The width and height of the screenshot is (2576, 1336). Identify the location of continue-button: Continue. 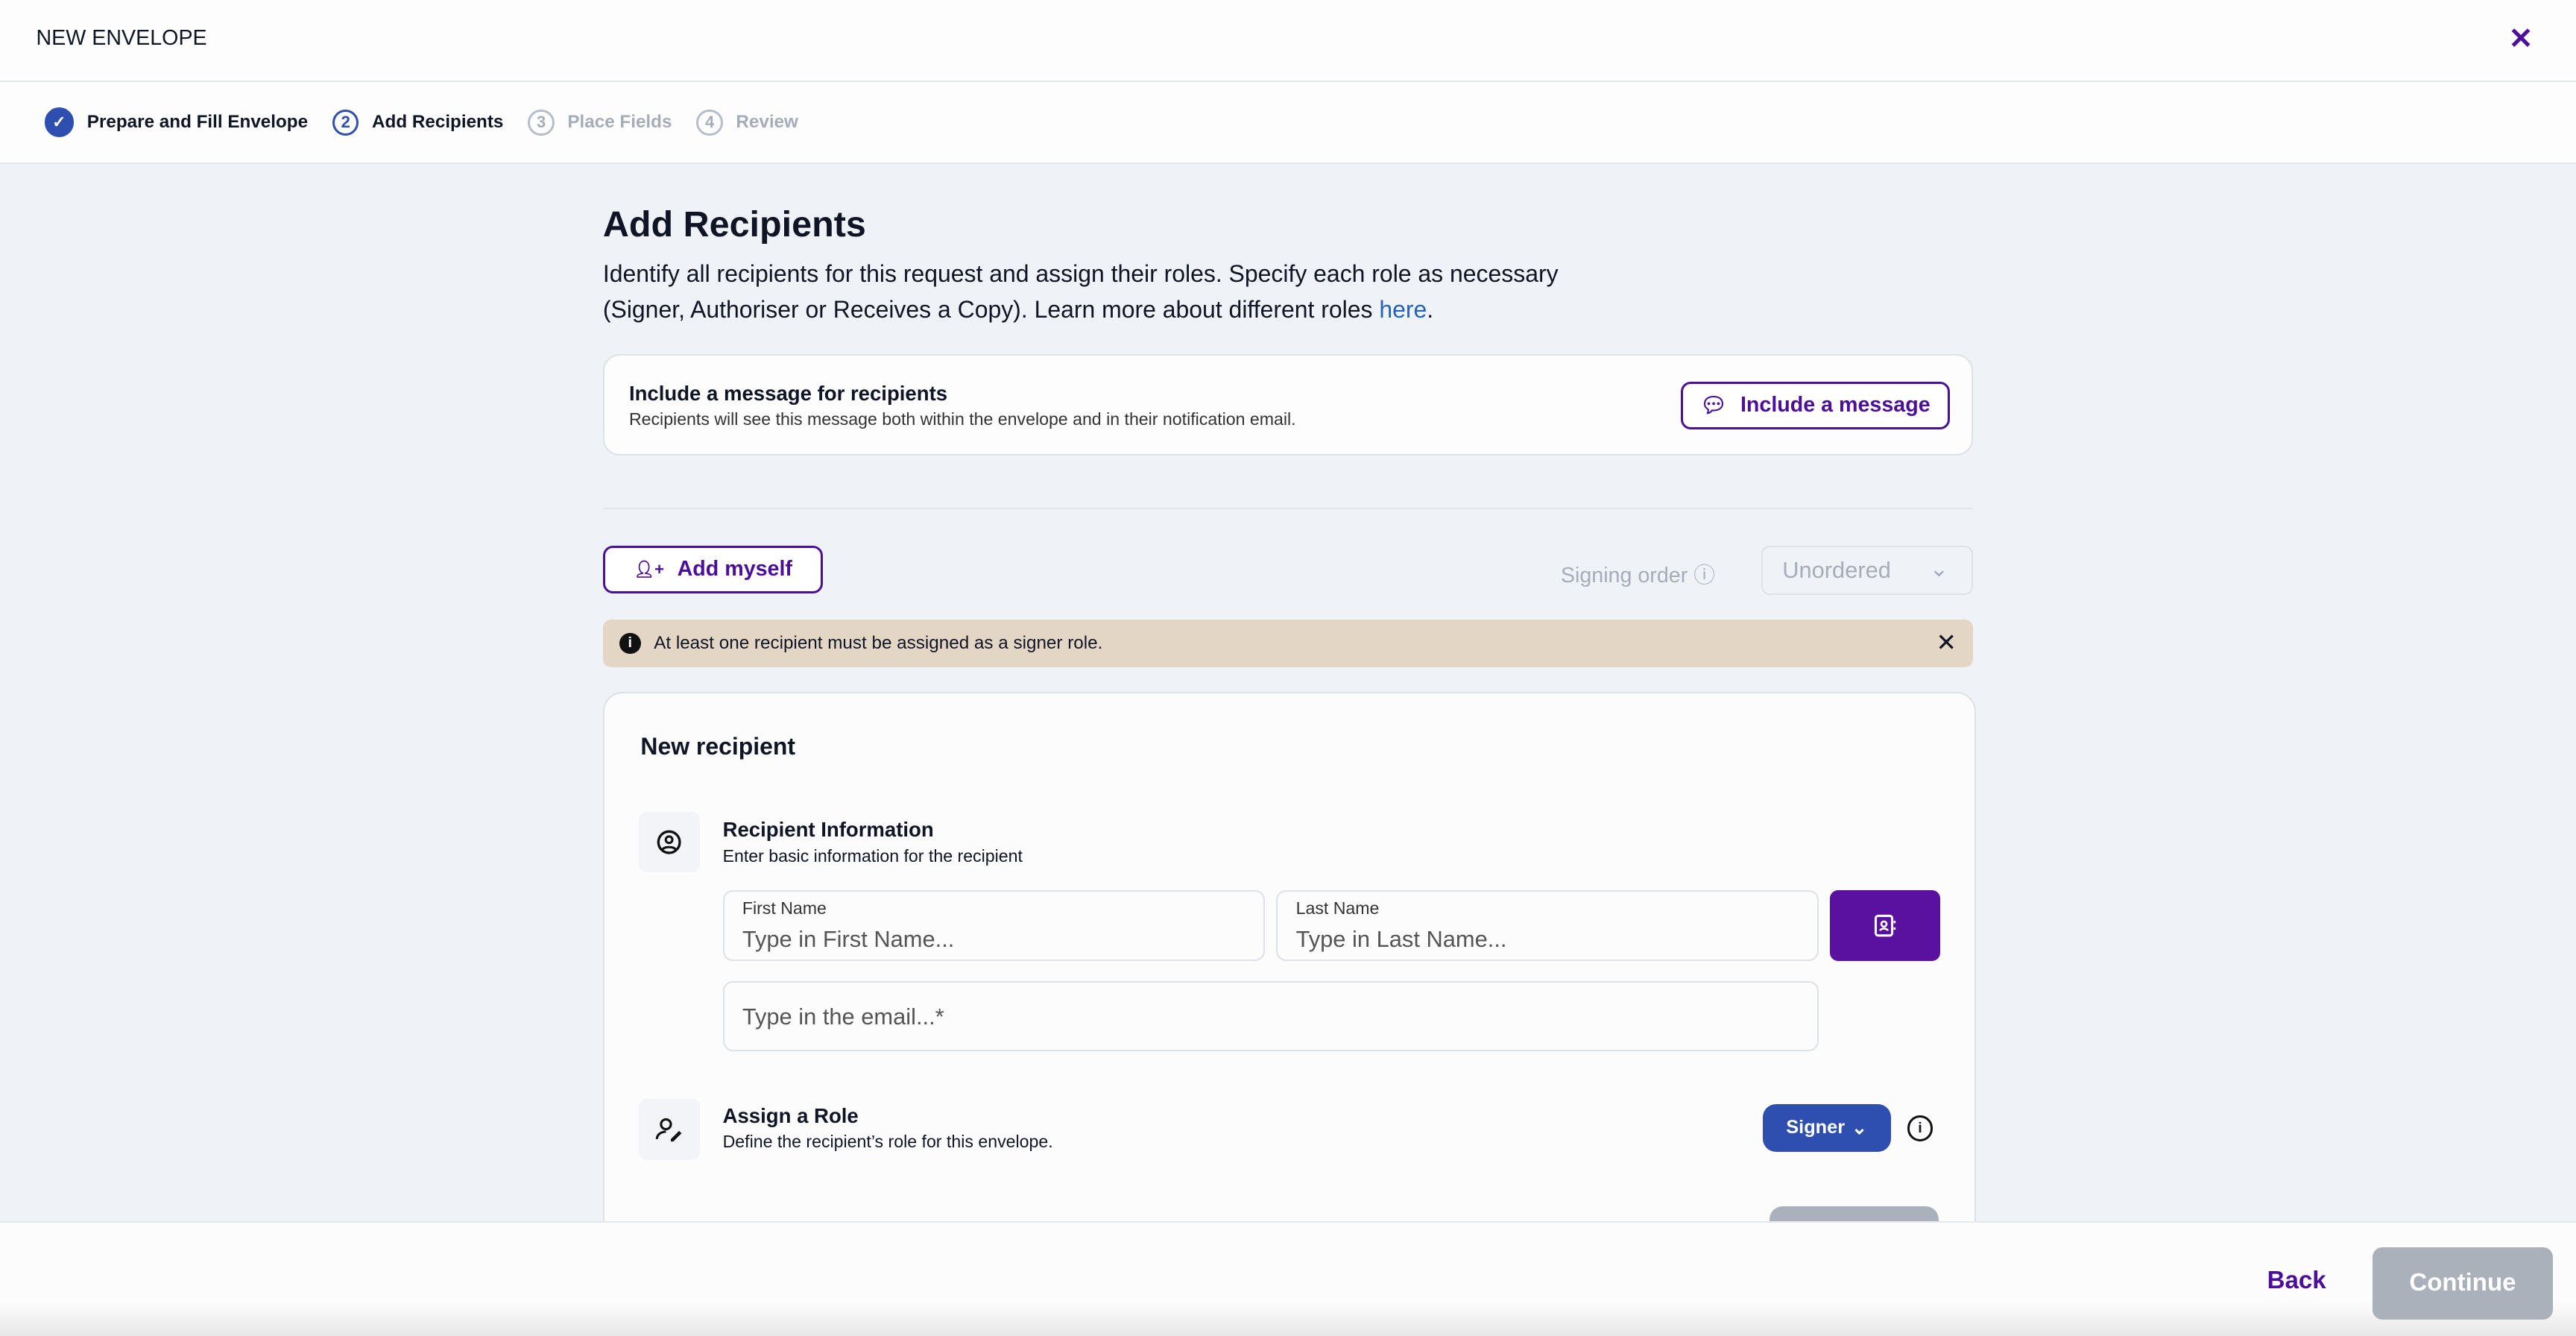
(2463, 1283).